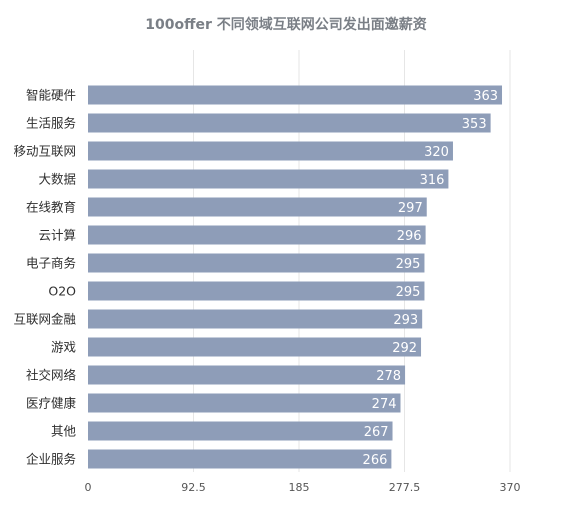 The height and width of the screenshot is (527, 572). What do you see at coordinates (51, 403) in the screenshot?
I see `category-label: 医疗健康` at bounding box center [51, 403].